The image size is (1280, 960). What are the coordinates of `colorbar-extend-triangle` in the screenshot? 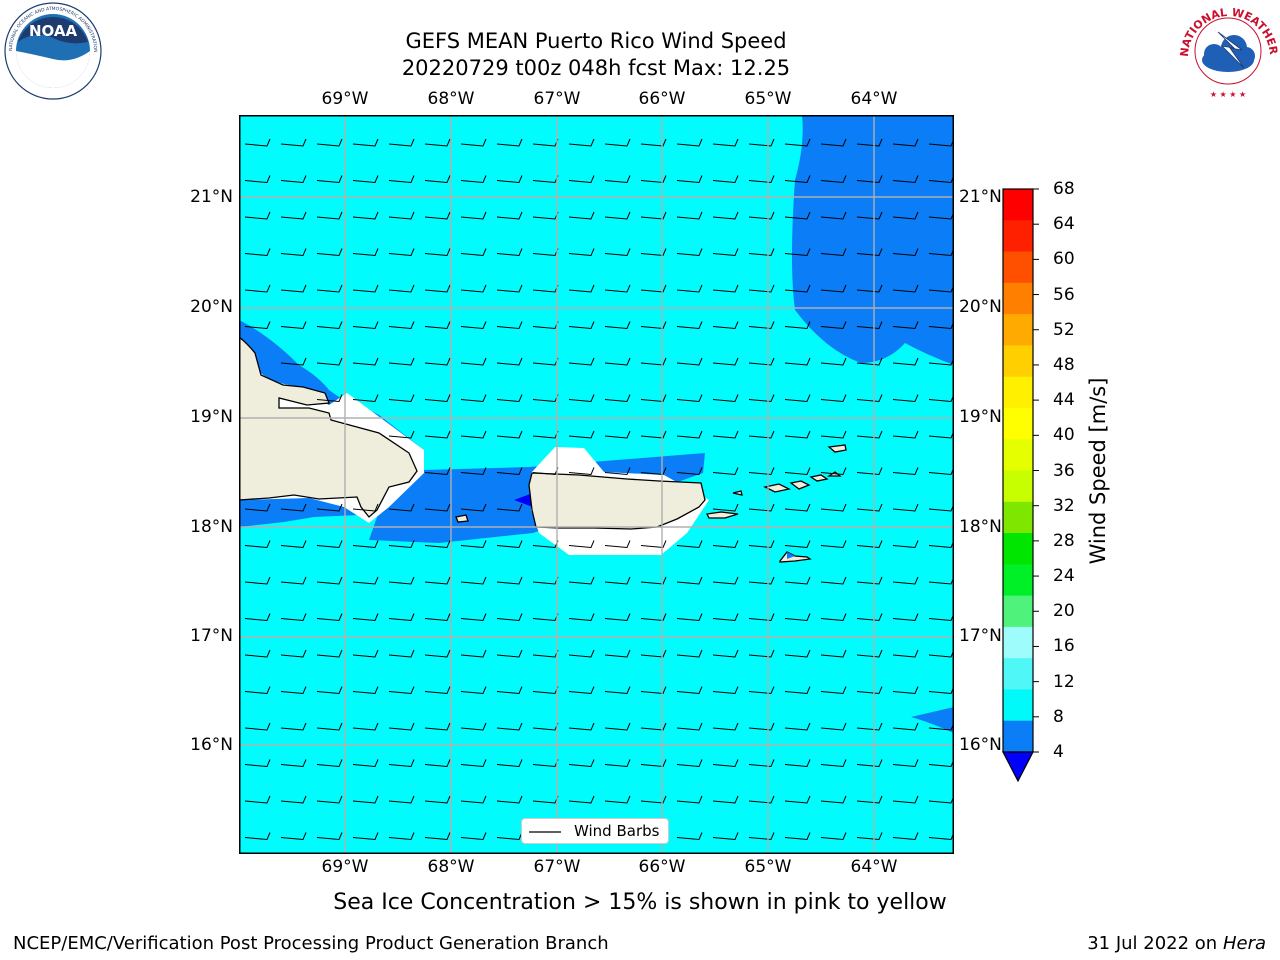 It's located at (1018, 767).